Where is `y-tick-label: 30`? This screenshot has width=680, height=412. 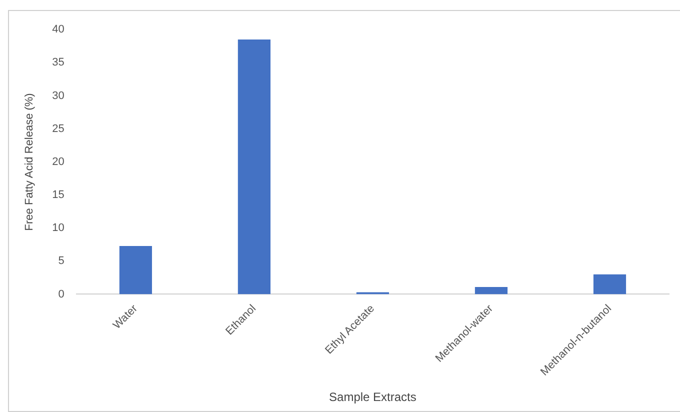 y-tick-label: 30 is located at coordinates (58, 96).